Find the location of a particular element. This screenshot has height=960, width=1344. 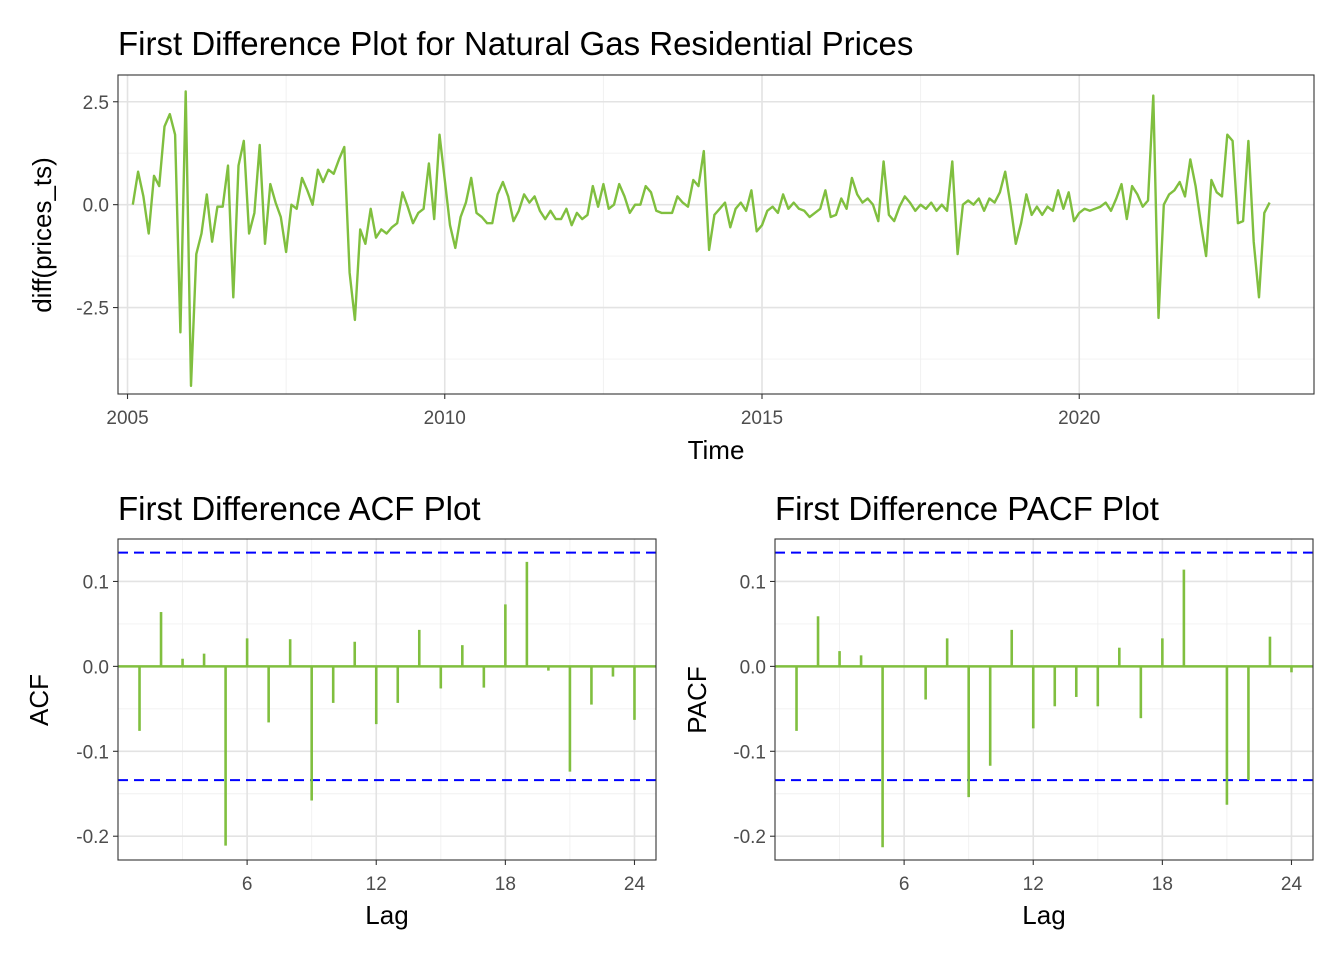

acf-x-axis-title: Lag is located at coordinates (386, 915).